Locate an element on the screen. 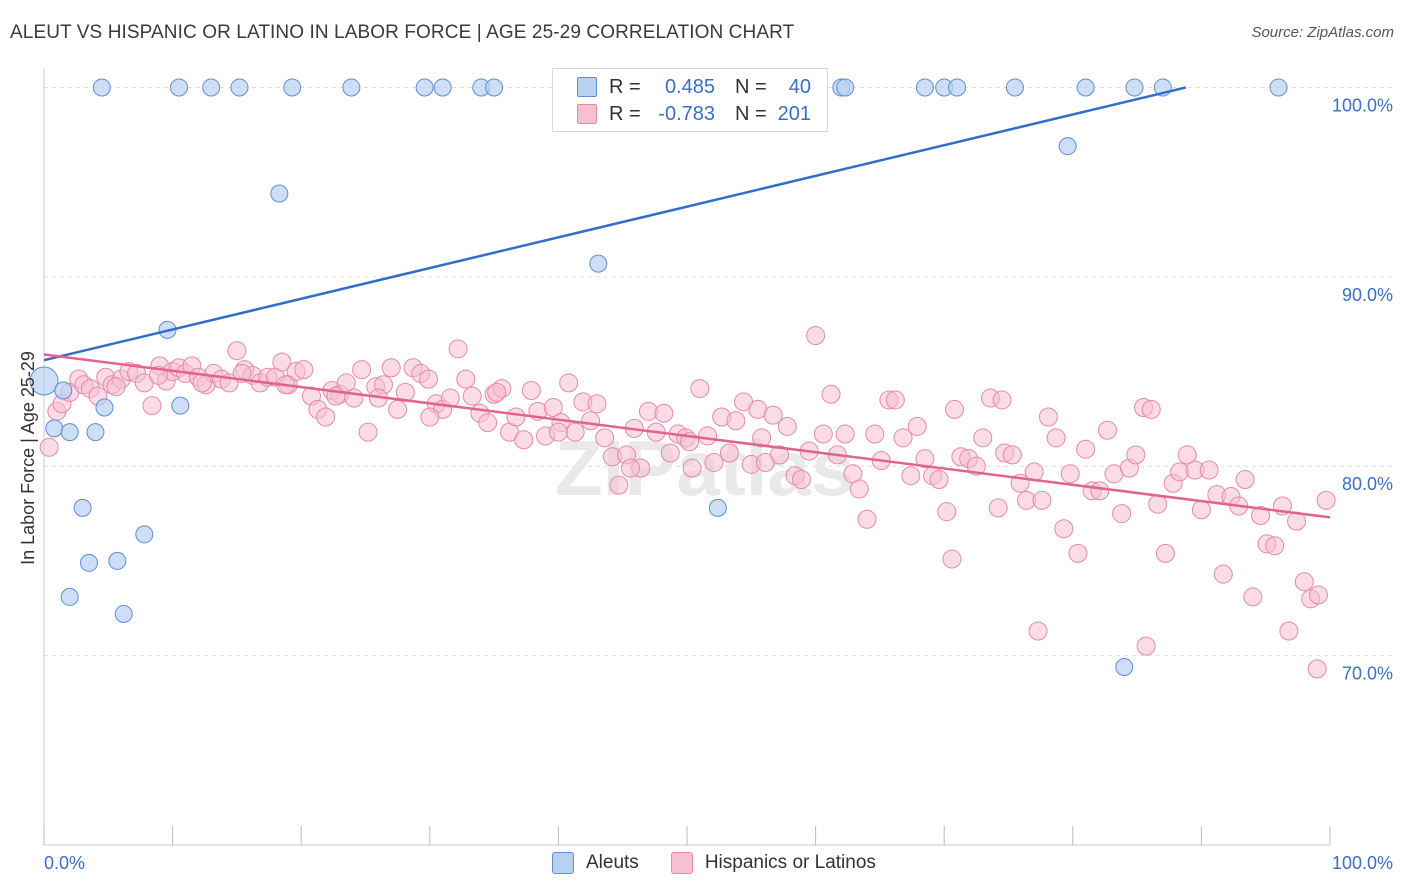 The width and height of the screenshot is (1406, 892). x-tick-label: 0.0% is located at coordinates (64, 863).